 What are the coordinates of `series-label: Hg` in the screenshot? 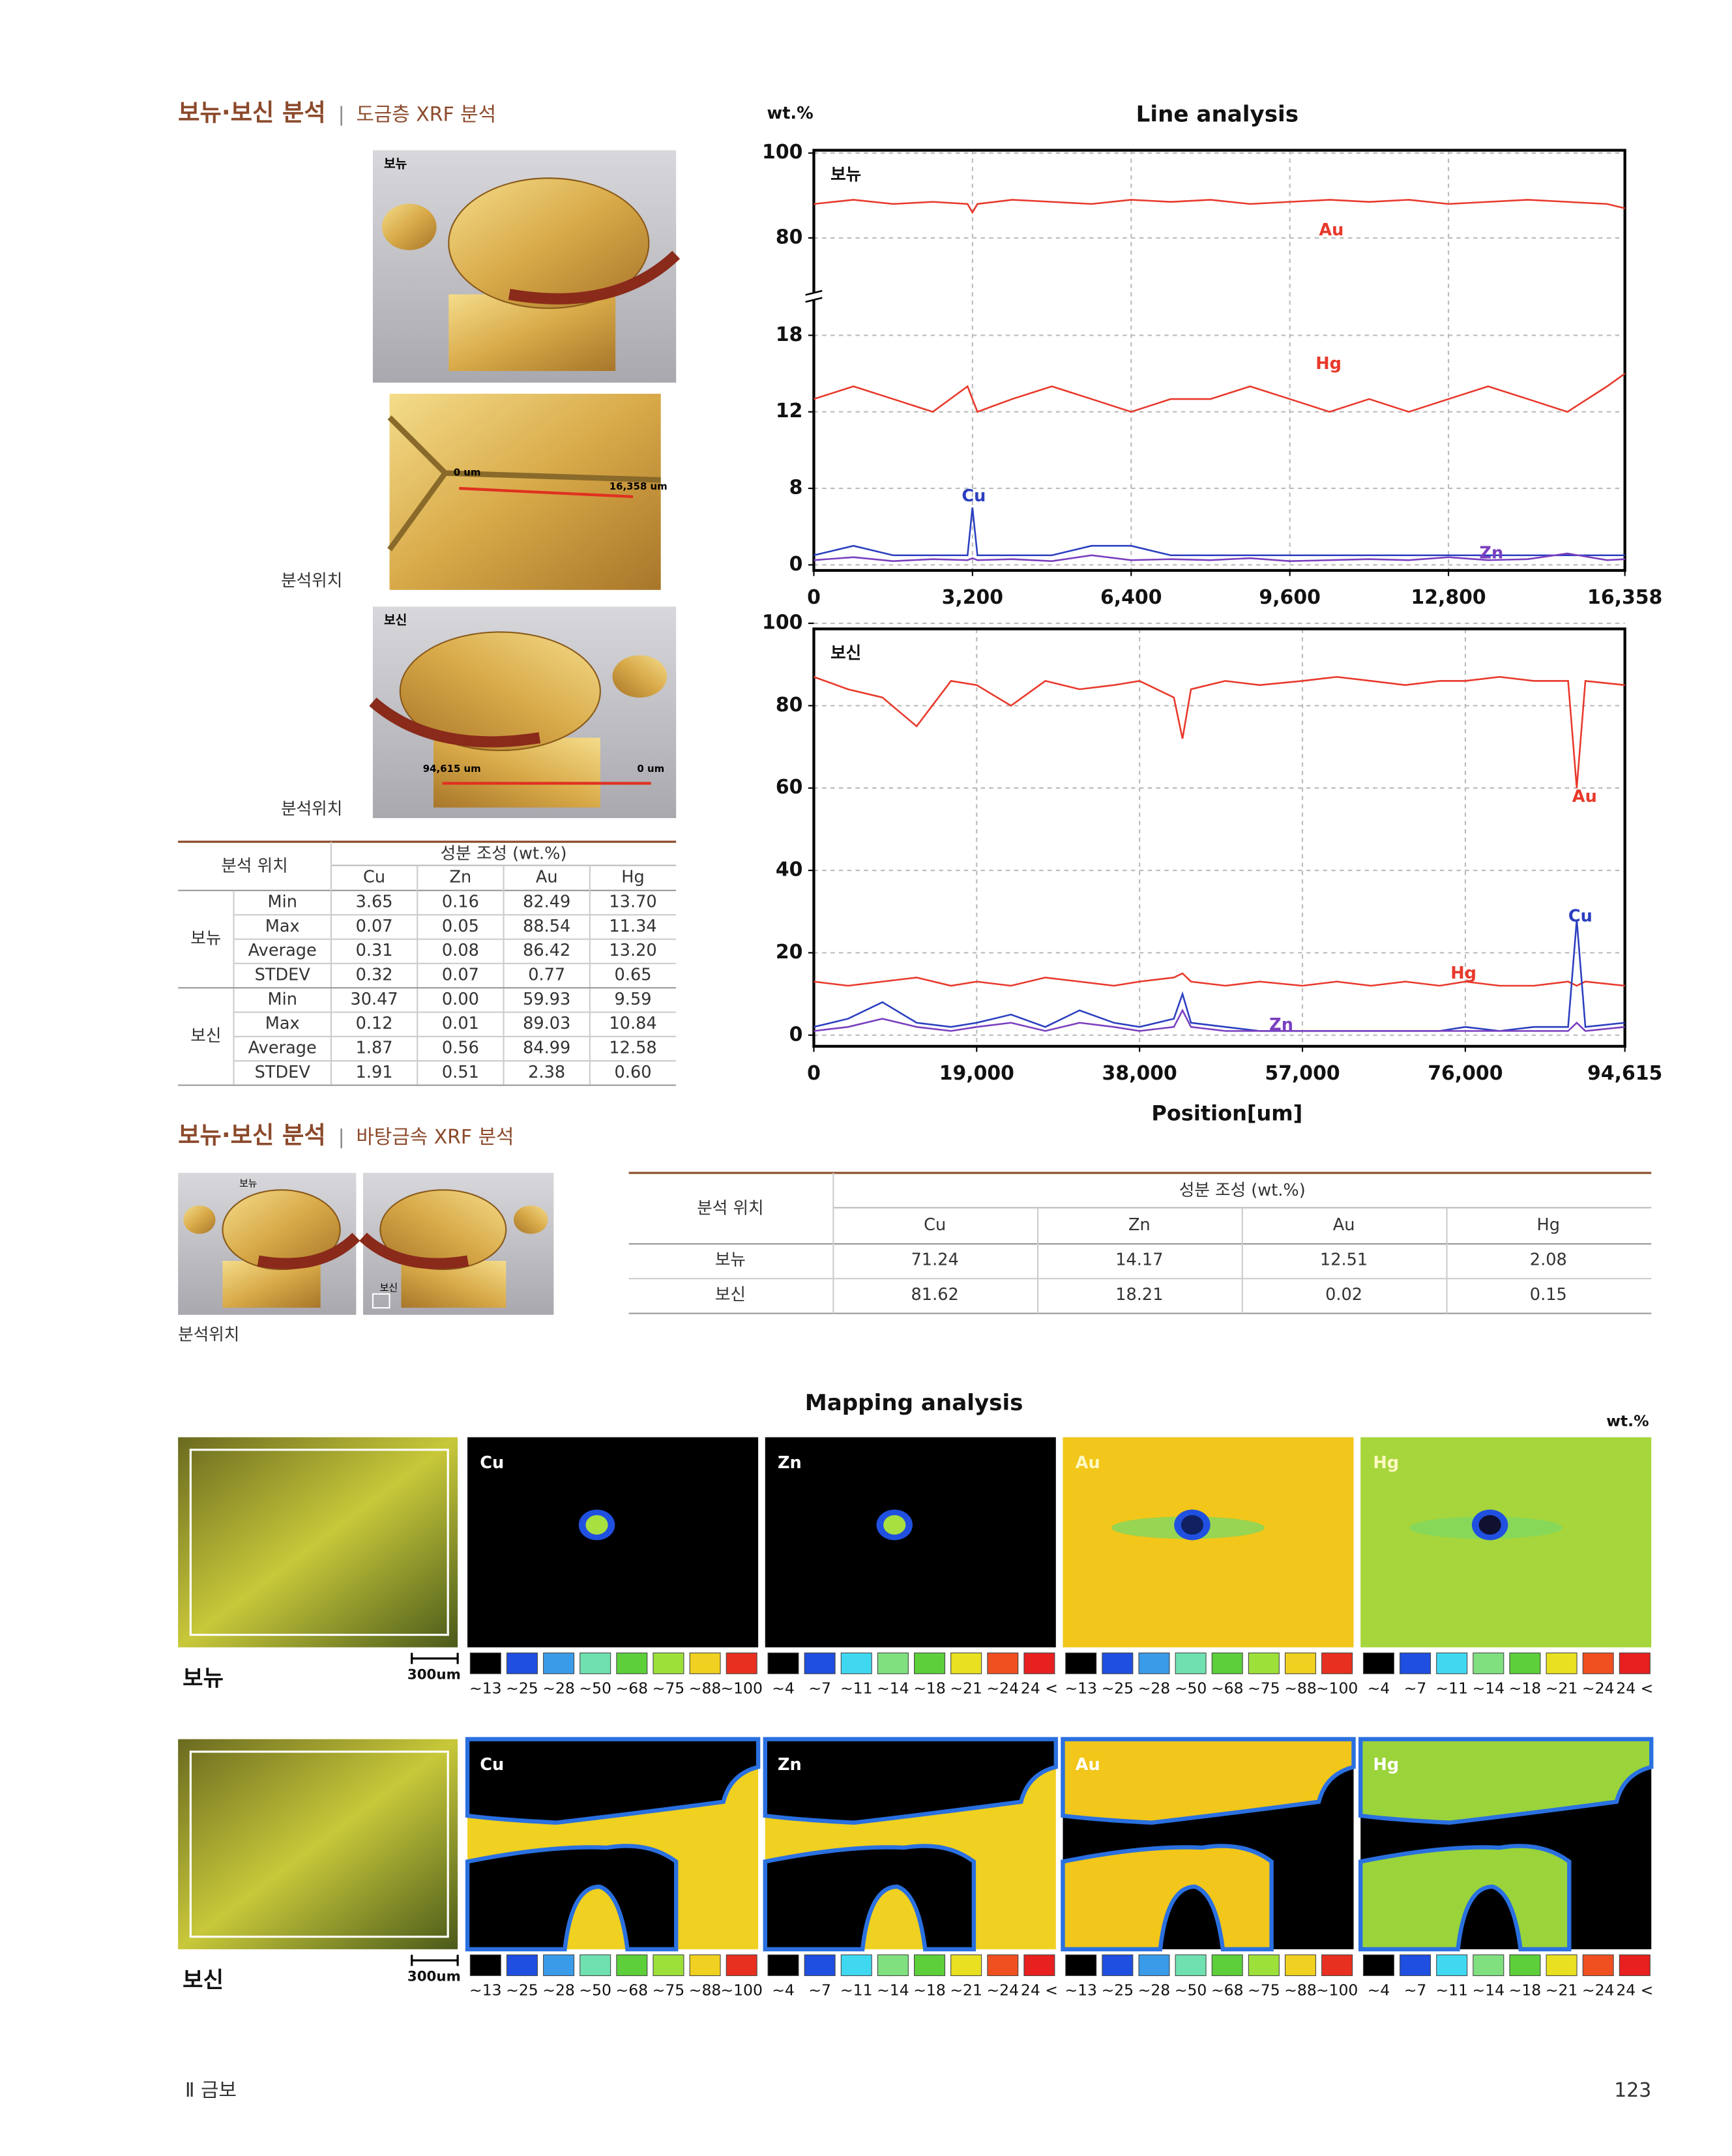 It's located at (1328, 364).